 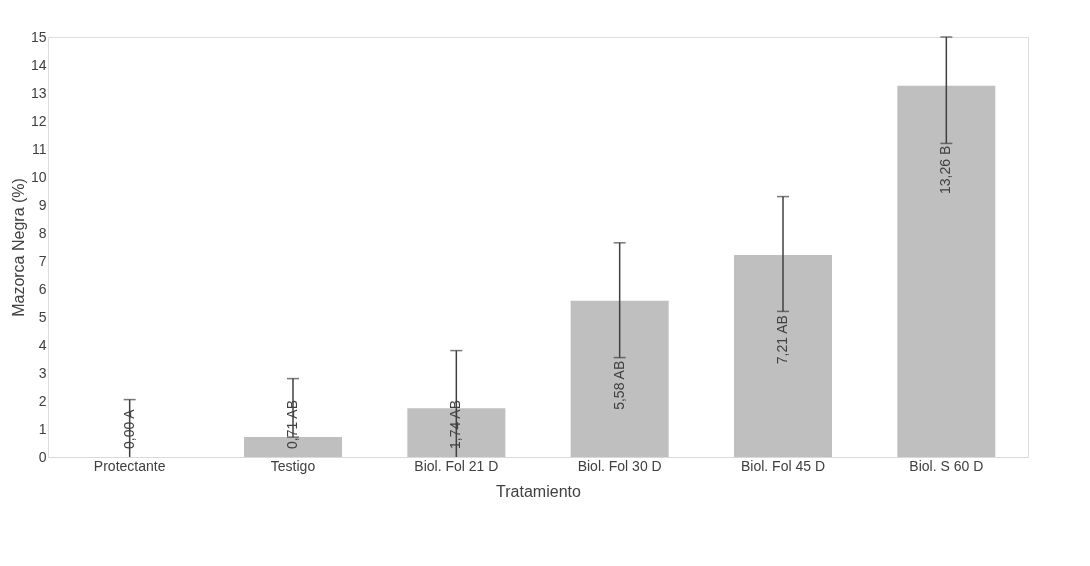 What do you see at coordinates (42, 260) in the screenshot?
I see `y-tick-label: 7` at bounding box center [42, 260].